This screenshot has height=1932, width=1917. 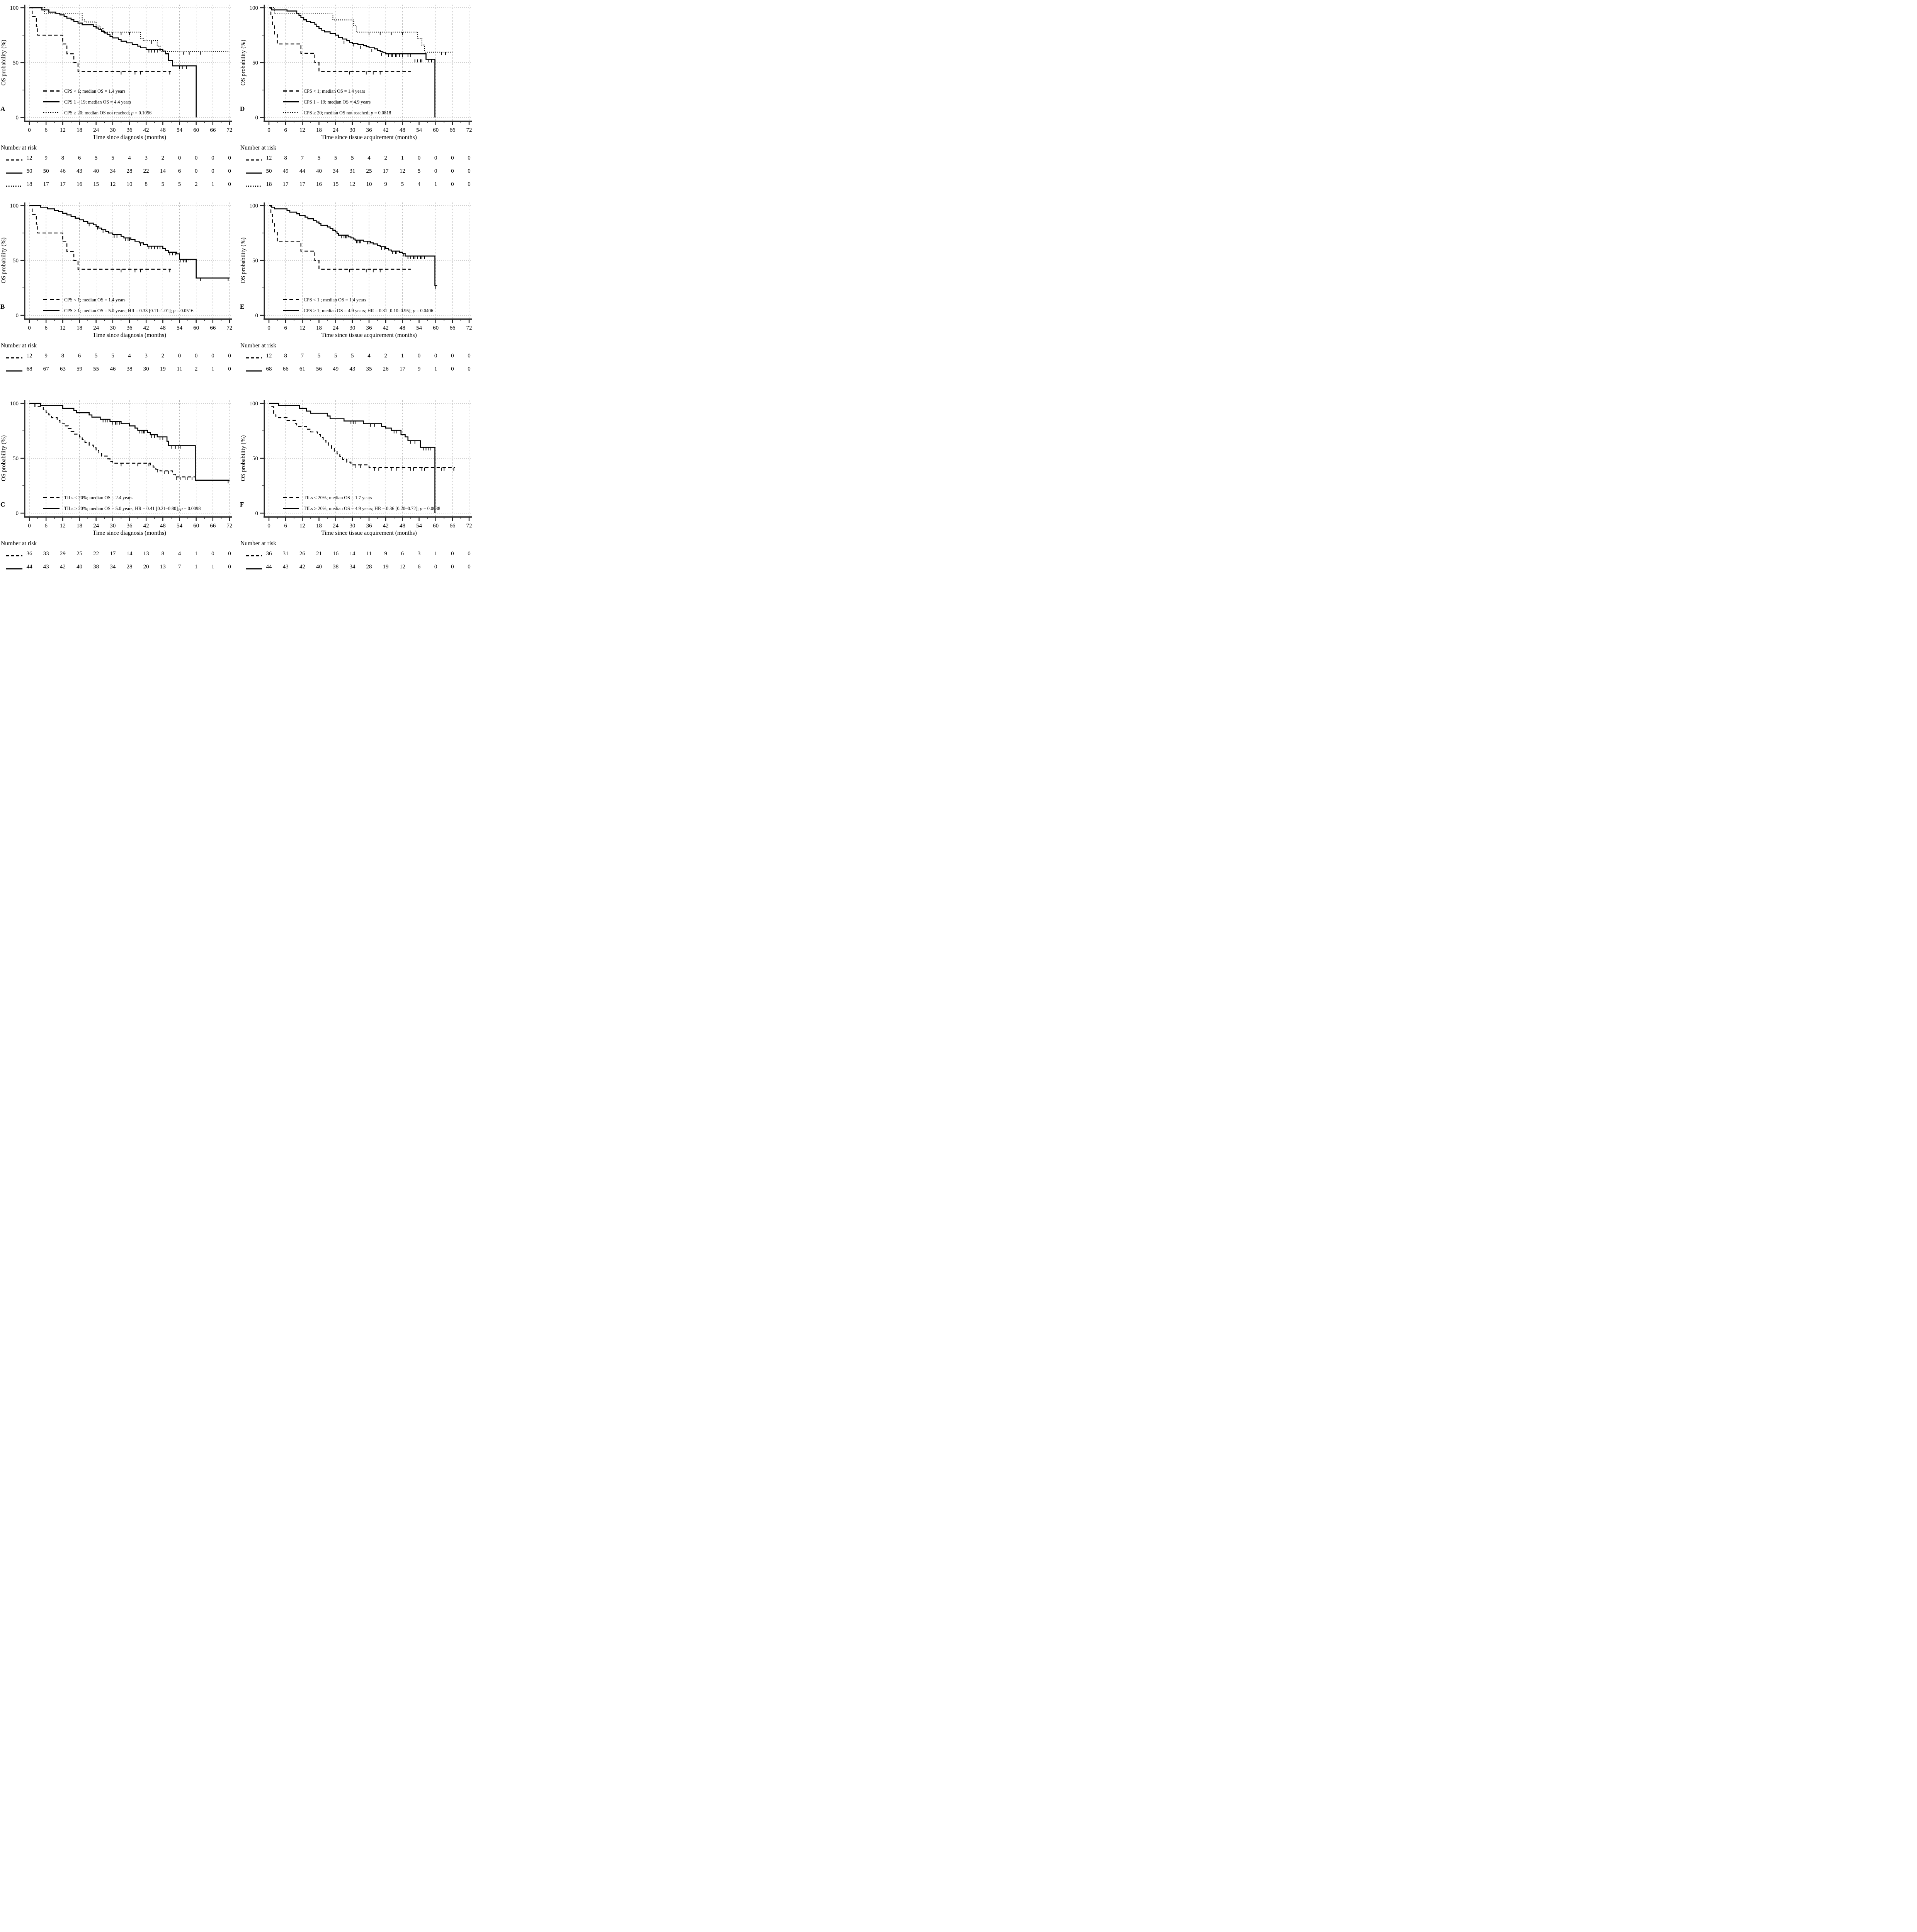 What do you see at coordinates (129, 335) in the screenshot?
I see `x-axis-label-B: Time since diagnosis (months)` at bounding box center [129, 335].